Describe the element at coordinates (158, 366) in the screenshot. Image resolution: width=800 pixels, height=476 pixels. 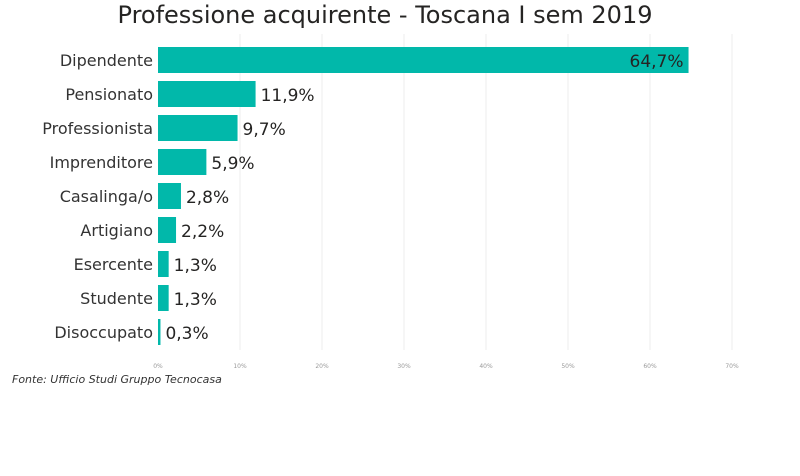
I see `x-tick-label: 0%` at that location.